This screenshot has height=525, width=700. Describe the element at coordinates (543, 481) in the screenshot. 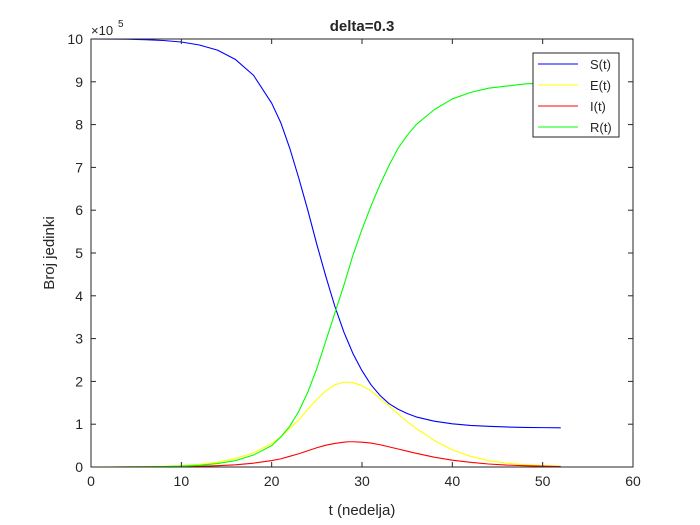

I see `x-tick-label: 50` at that location.